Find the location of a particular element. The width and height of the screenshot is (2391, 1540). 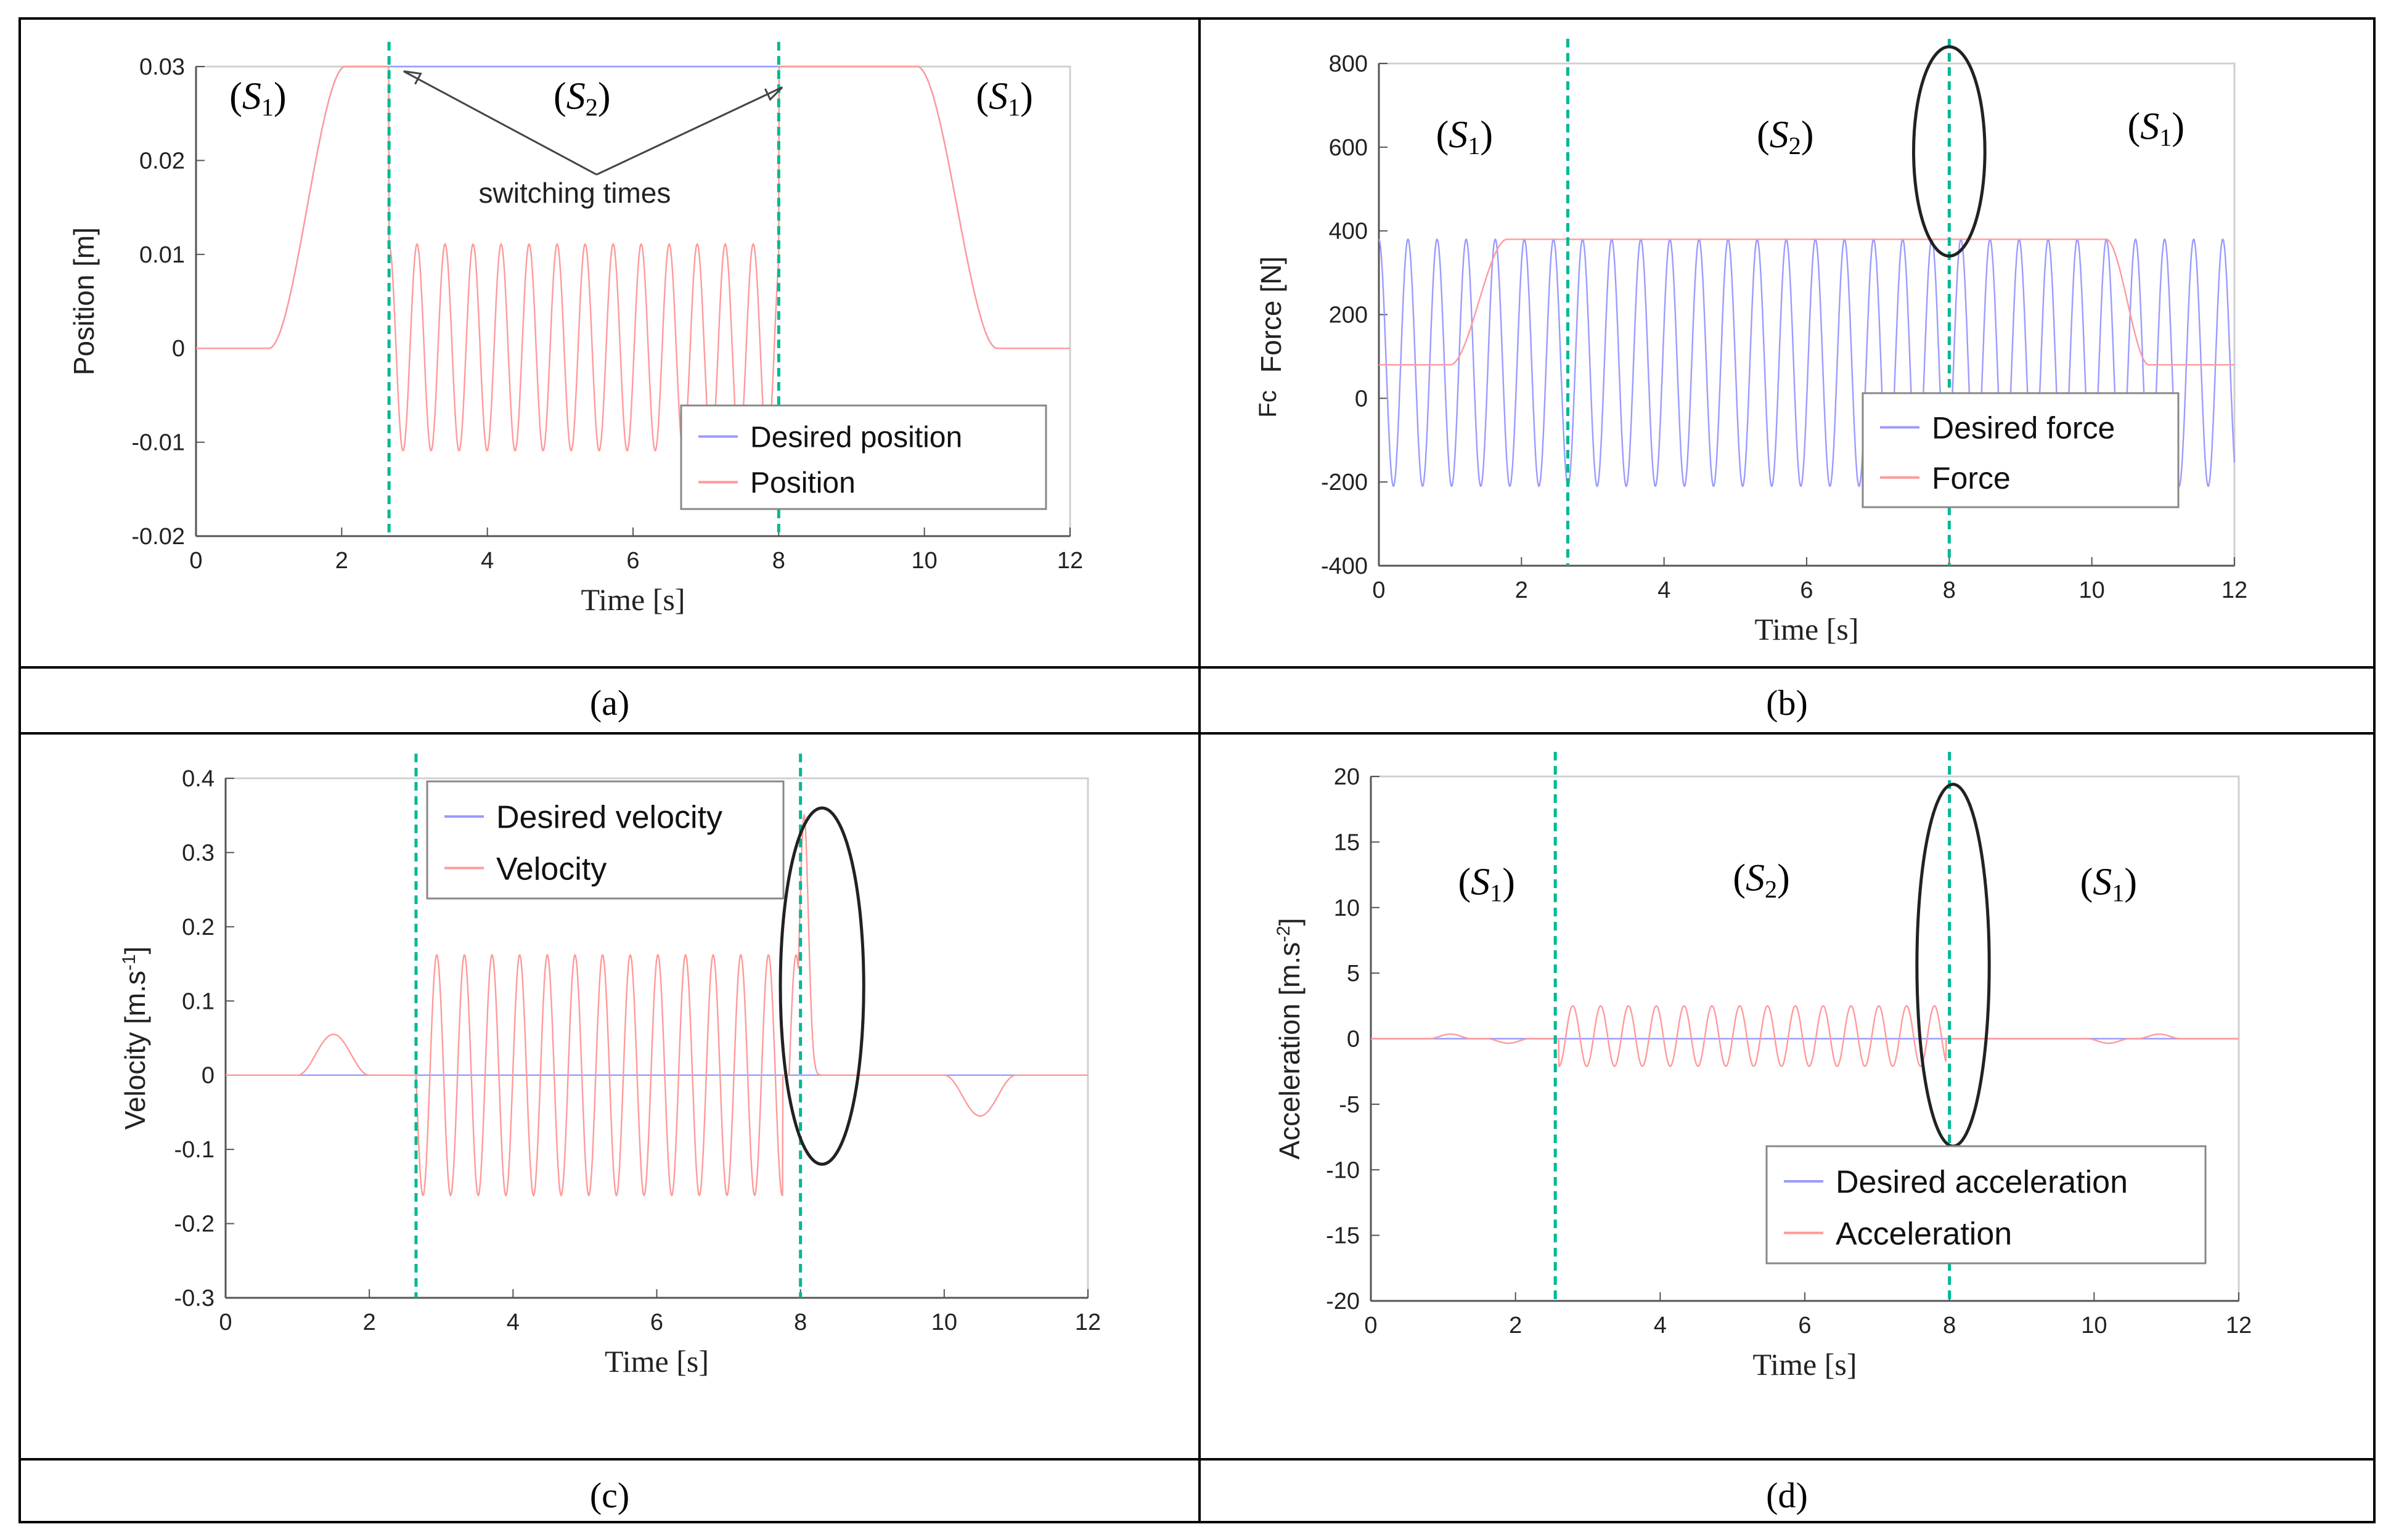

y-tick-label: 0.01 is located at coordinates (162, 255).